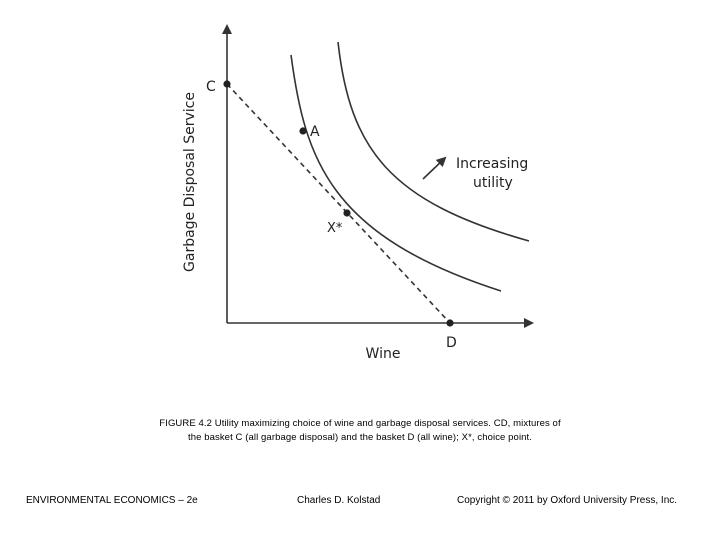 Image resolution: width=720 pixels, height=540 pixels. What do you see at coordinates (433, 141) in the screenshot?
I see `indifference-curve-high` at bounding box center [433, 141].